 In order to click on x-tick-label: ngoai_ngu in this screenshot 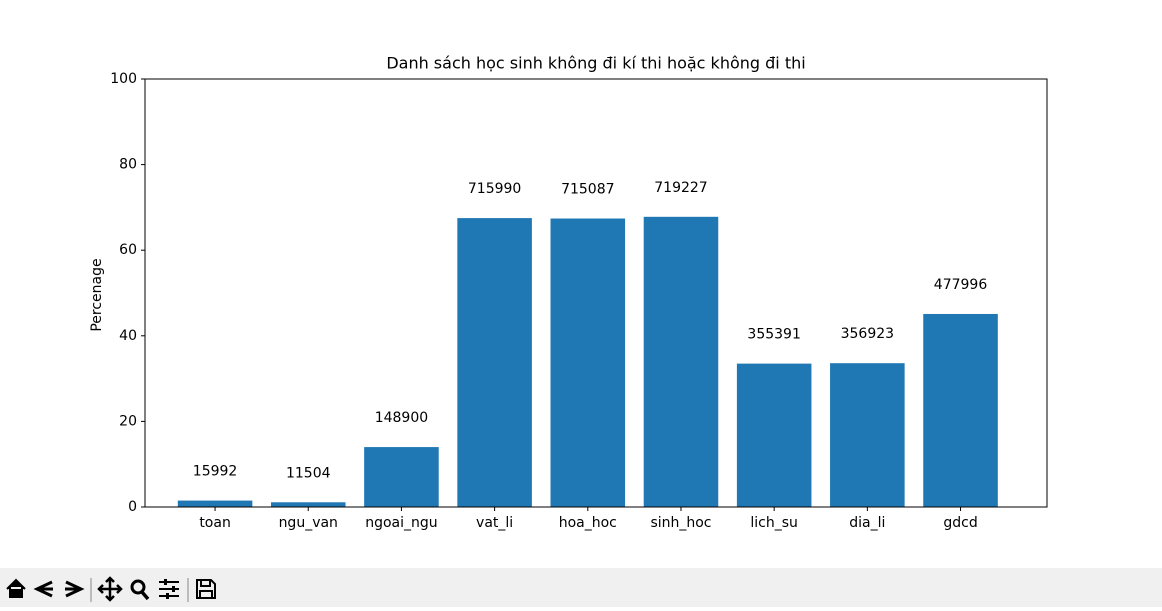, I will do `click(401, 523)`.